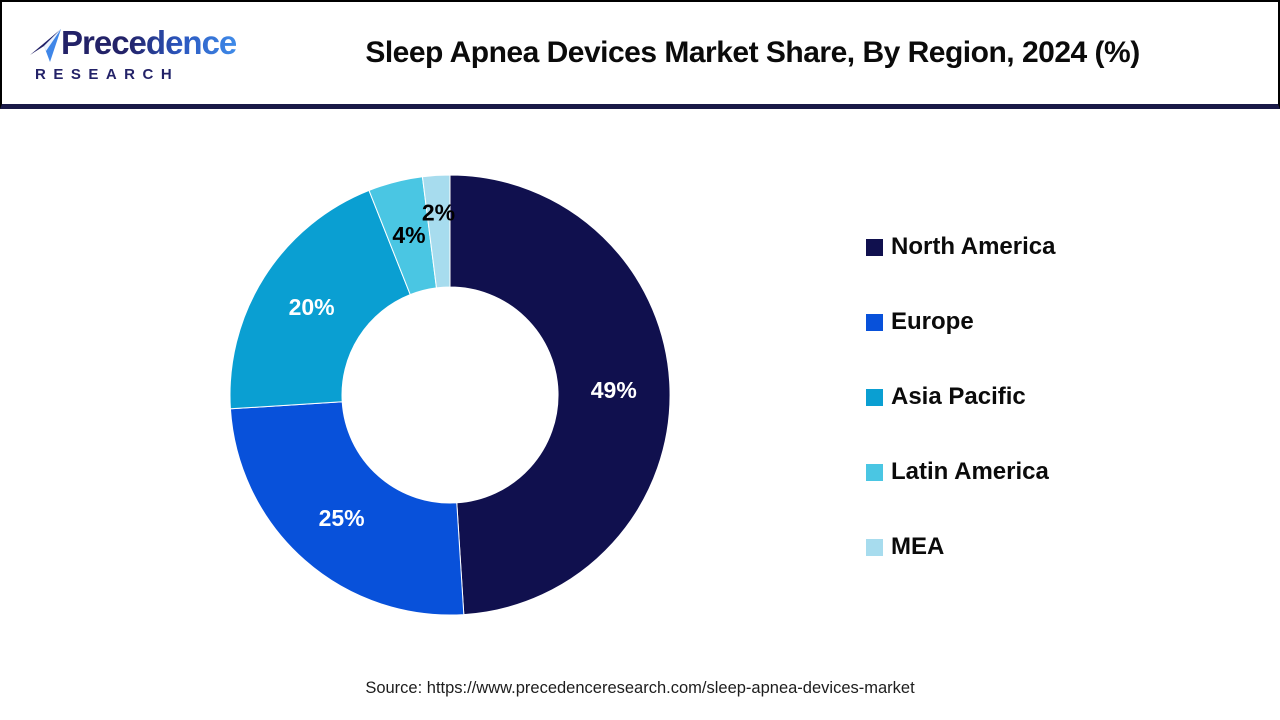 This screenshot has height=720, width=1280. I want to click on legend-label: Latin America, so click(970, 471).